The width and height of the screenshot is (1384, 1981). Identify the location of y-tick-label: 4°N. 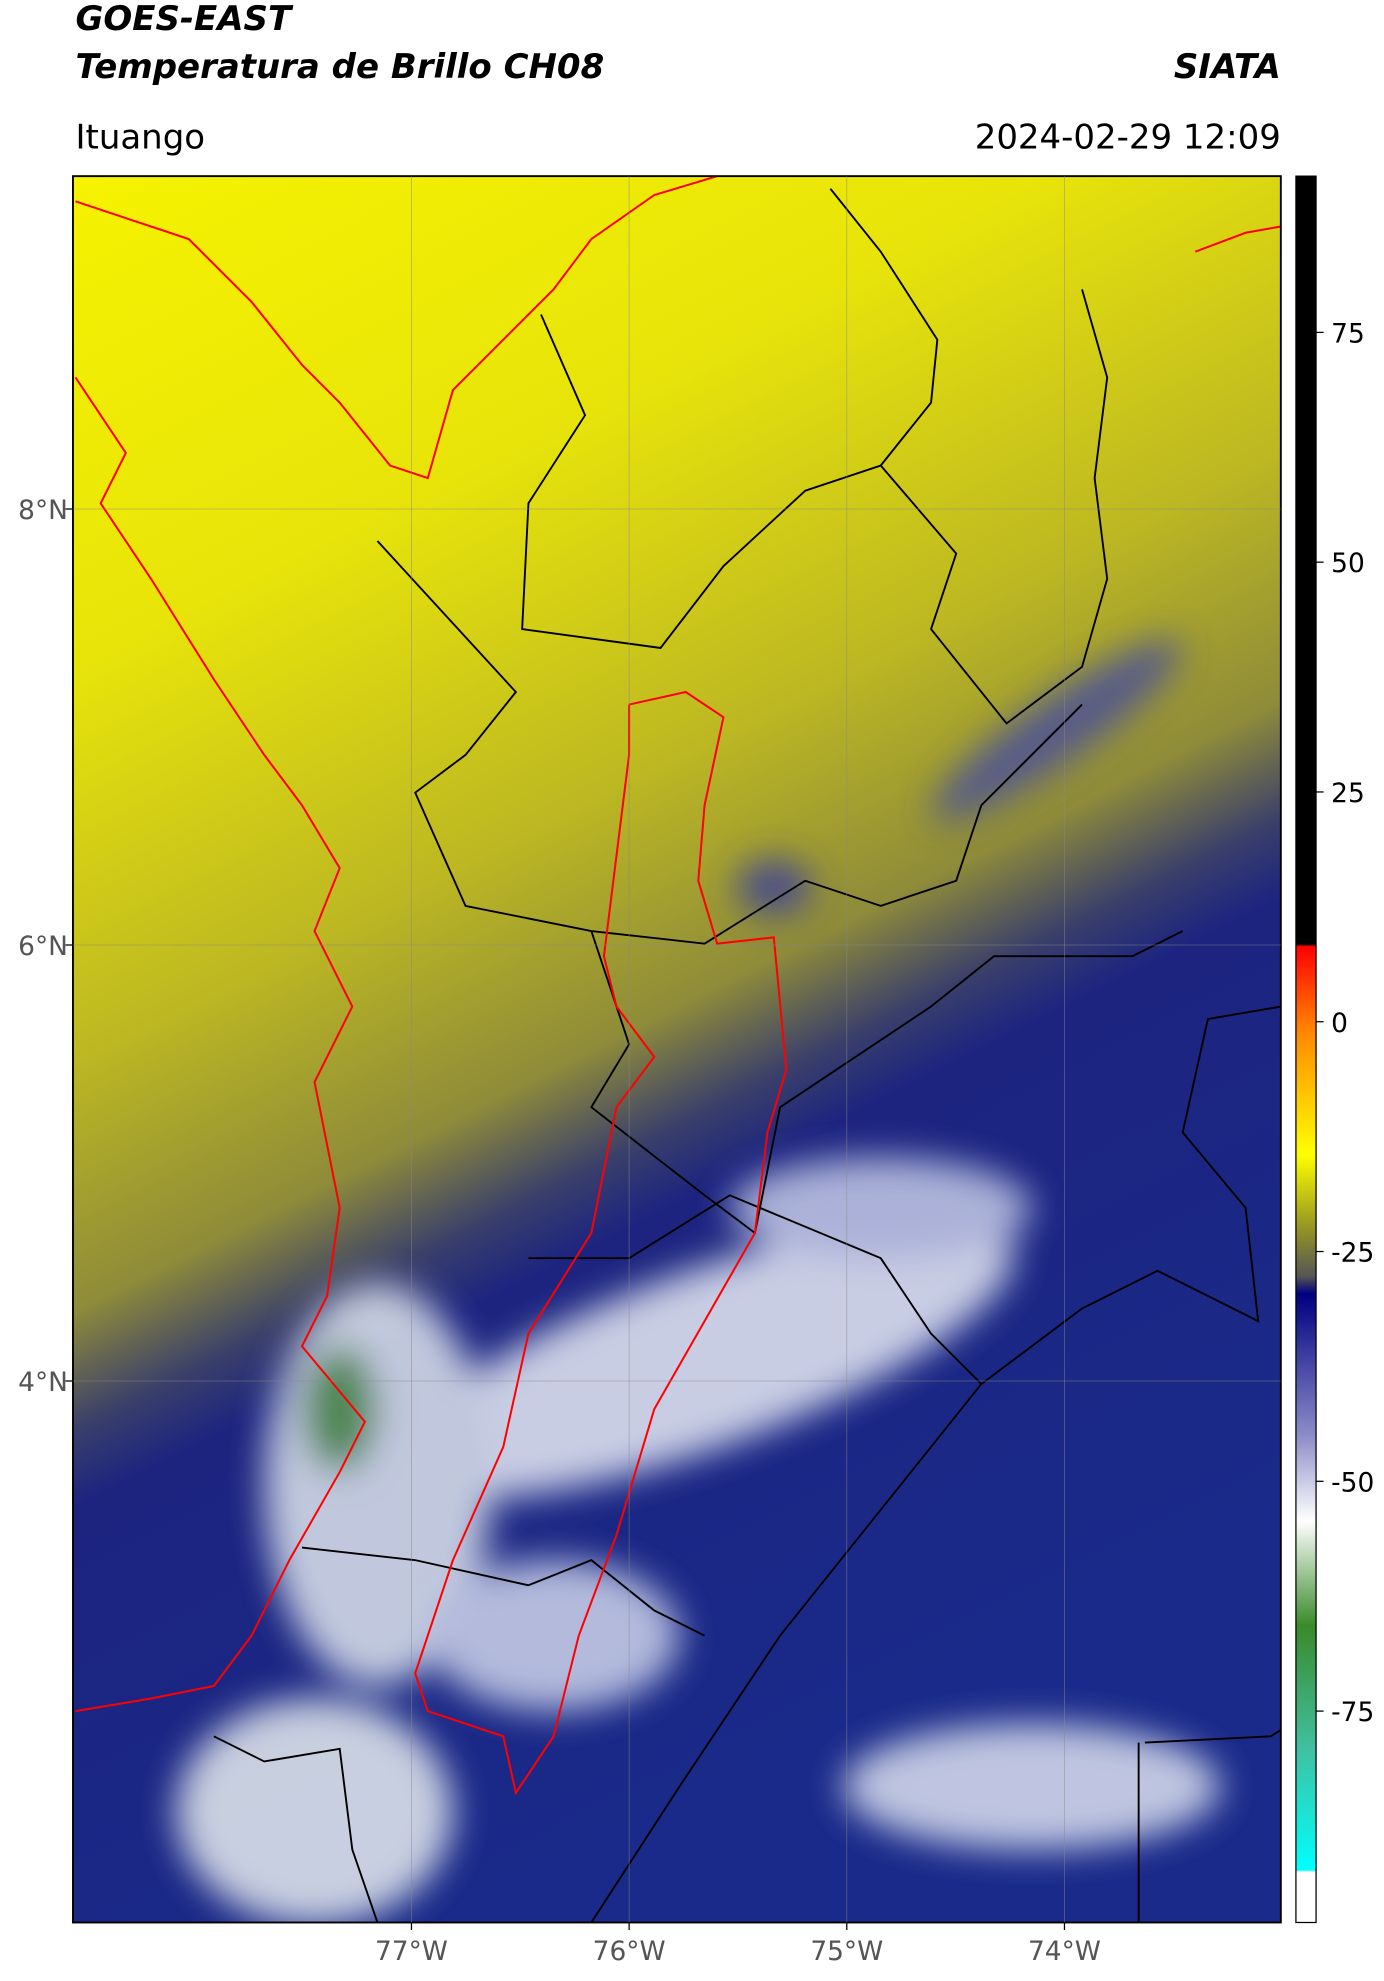
(43, 1382).